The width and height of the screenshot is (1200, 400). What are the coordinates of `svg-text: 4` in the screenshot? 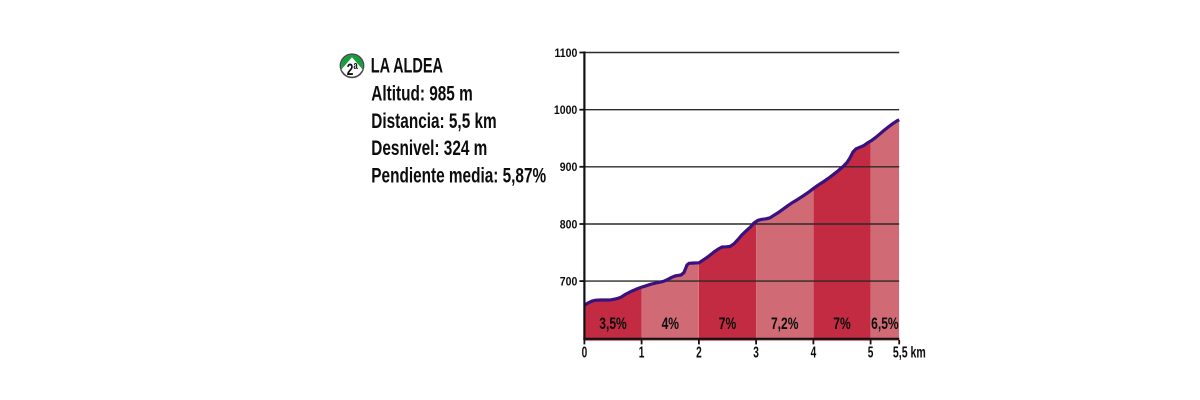 It's located at (814, 352).